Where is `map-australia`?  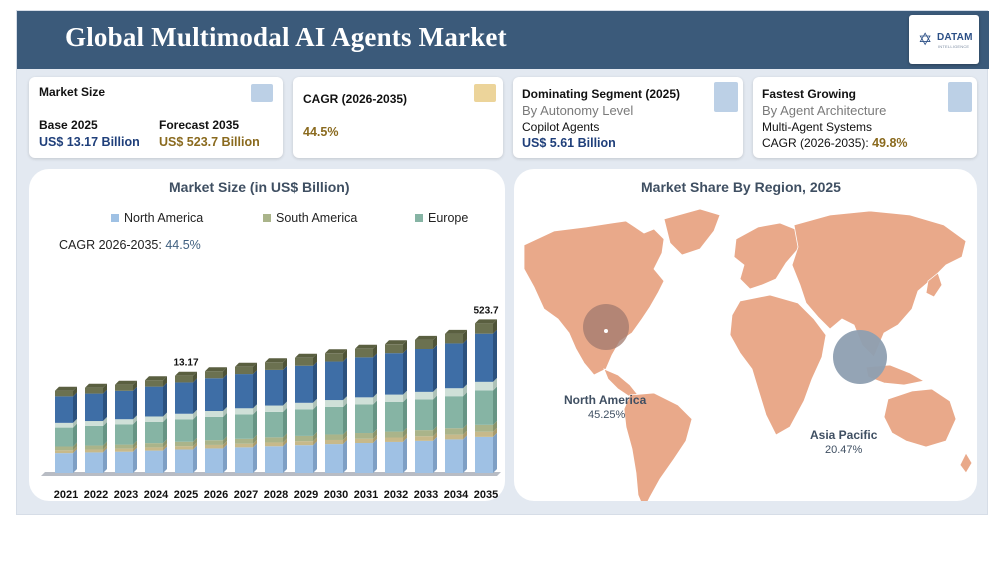
map-australia is located at coordinates (920, 418).